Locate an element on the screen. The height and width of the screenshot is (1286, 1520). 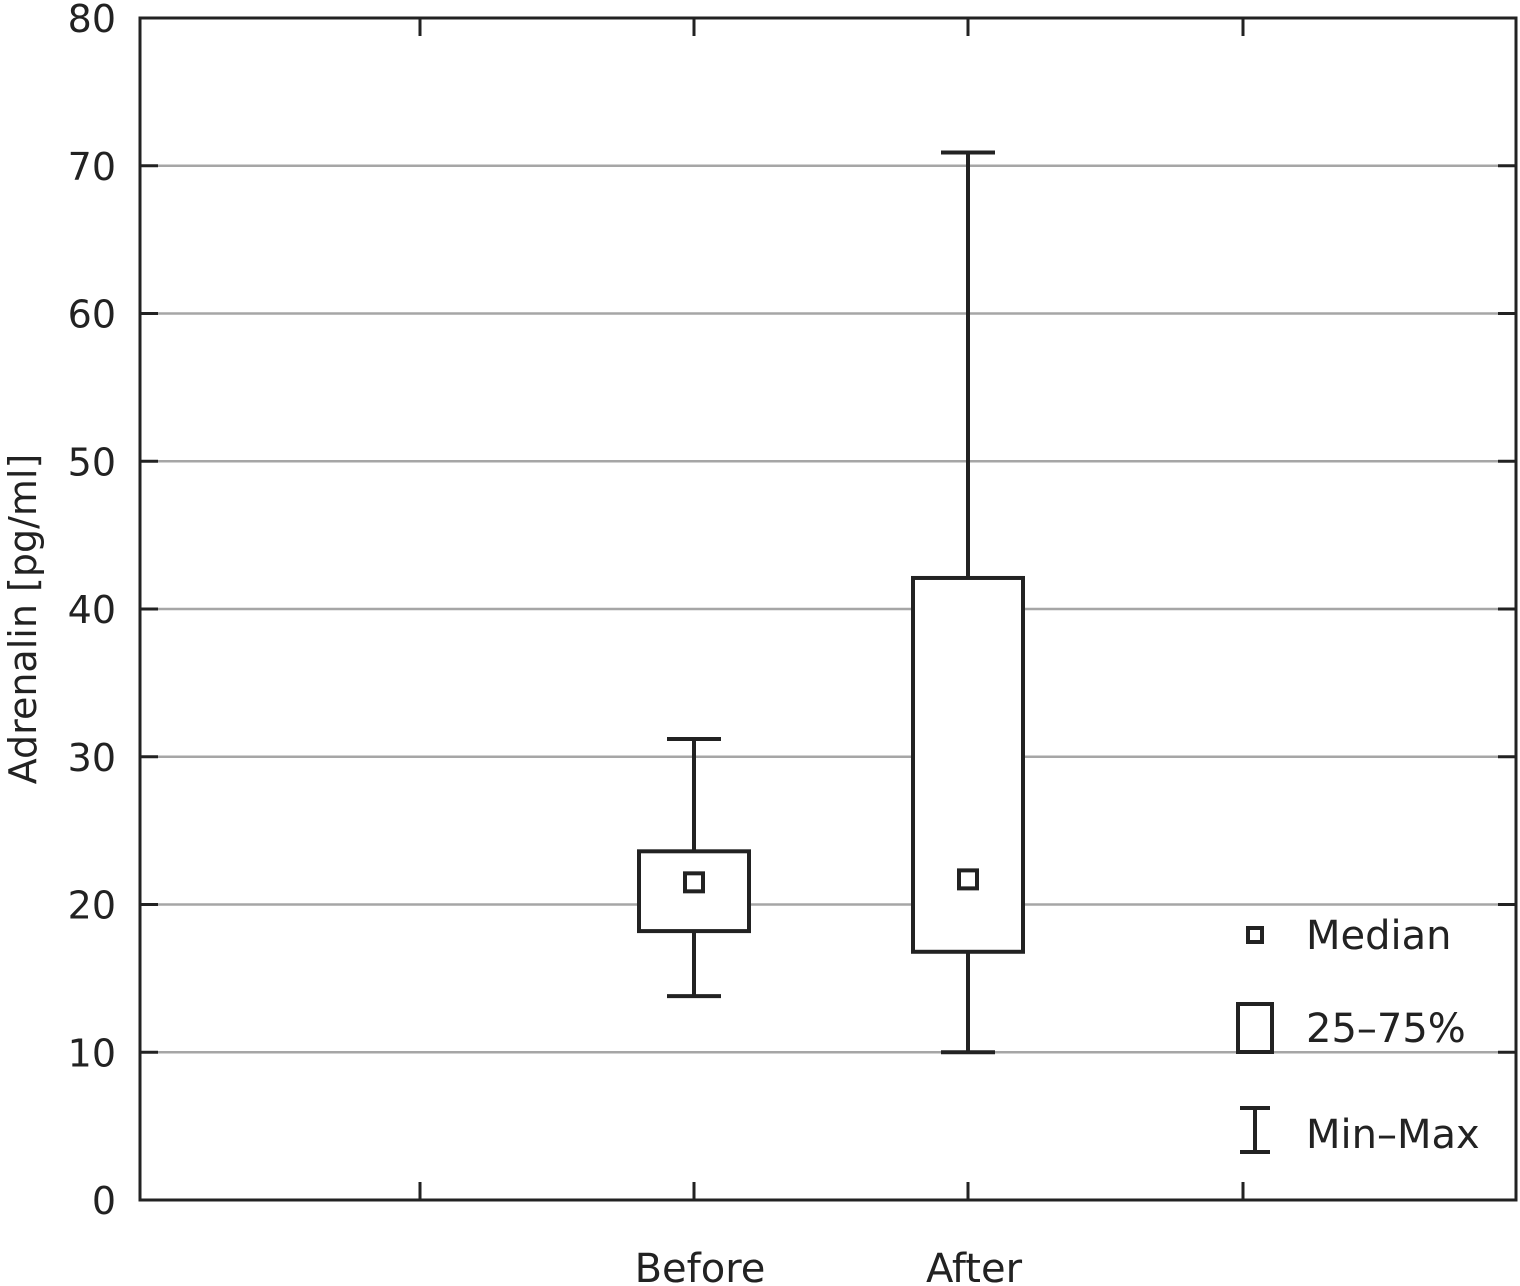
legend-label: 25–75% is located at coordinates (1386, 1029).